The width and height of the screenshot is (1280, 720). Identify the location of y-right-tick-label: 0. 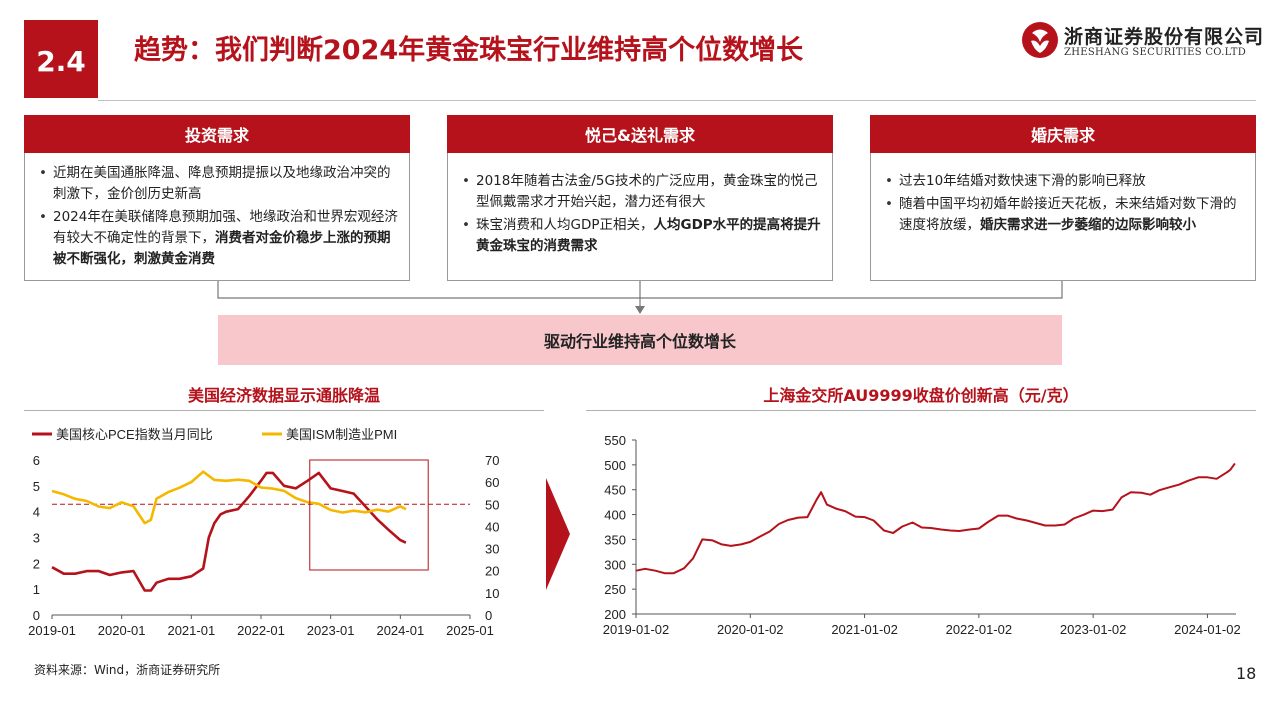
(488, 615).